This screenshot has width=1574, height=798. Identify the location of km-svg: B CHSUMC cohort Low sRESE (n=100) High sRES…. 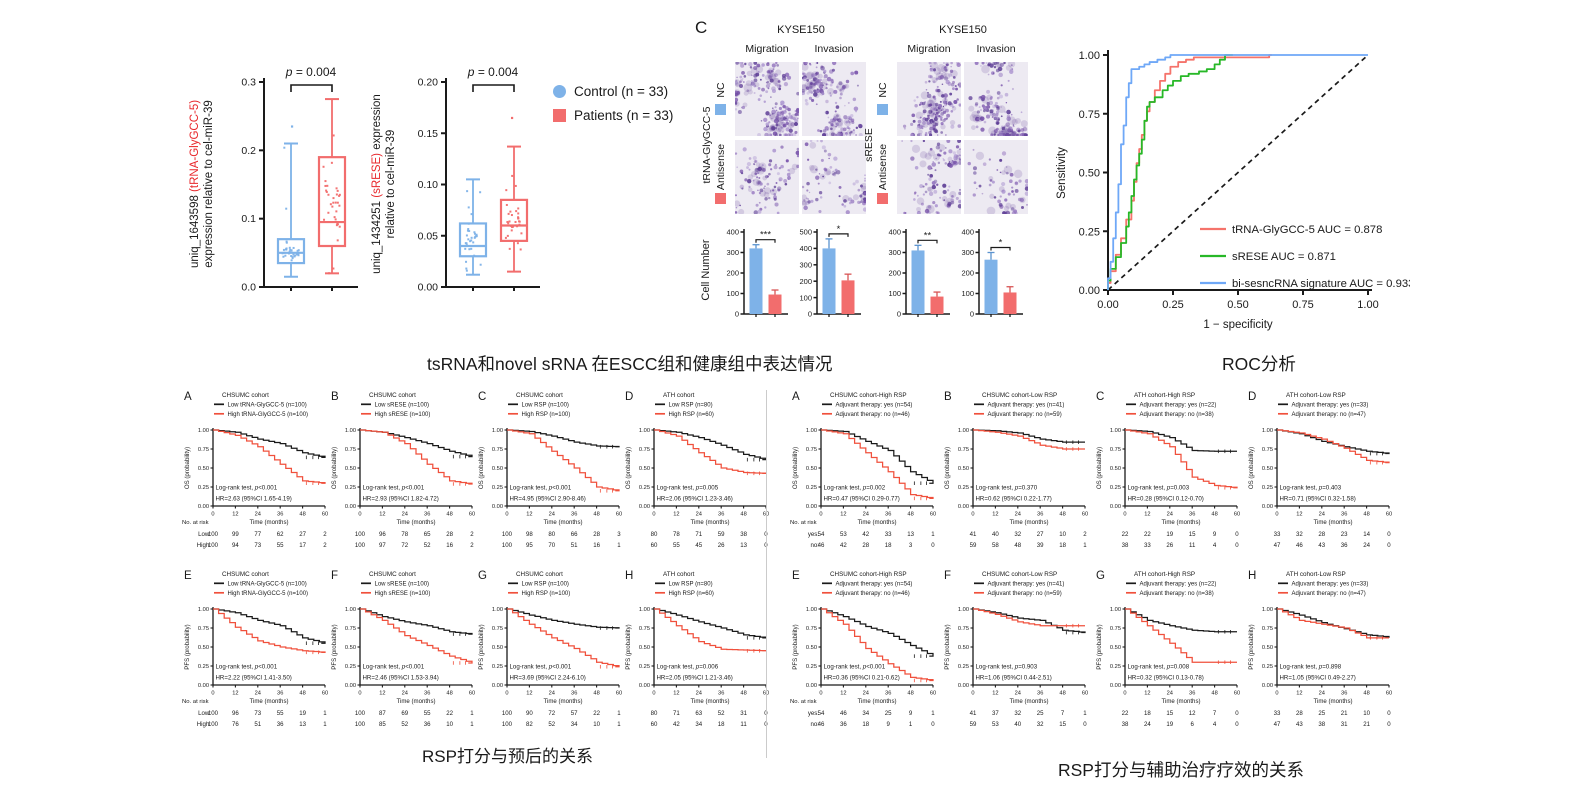
(403, 470).